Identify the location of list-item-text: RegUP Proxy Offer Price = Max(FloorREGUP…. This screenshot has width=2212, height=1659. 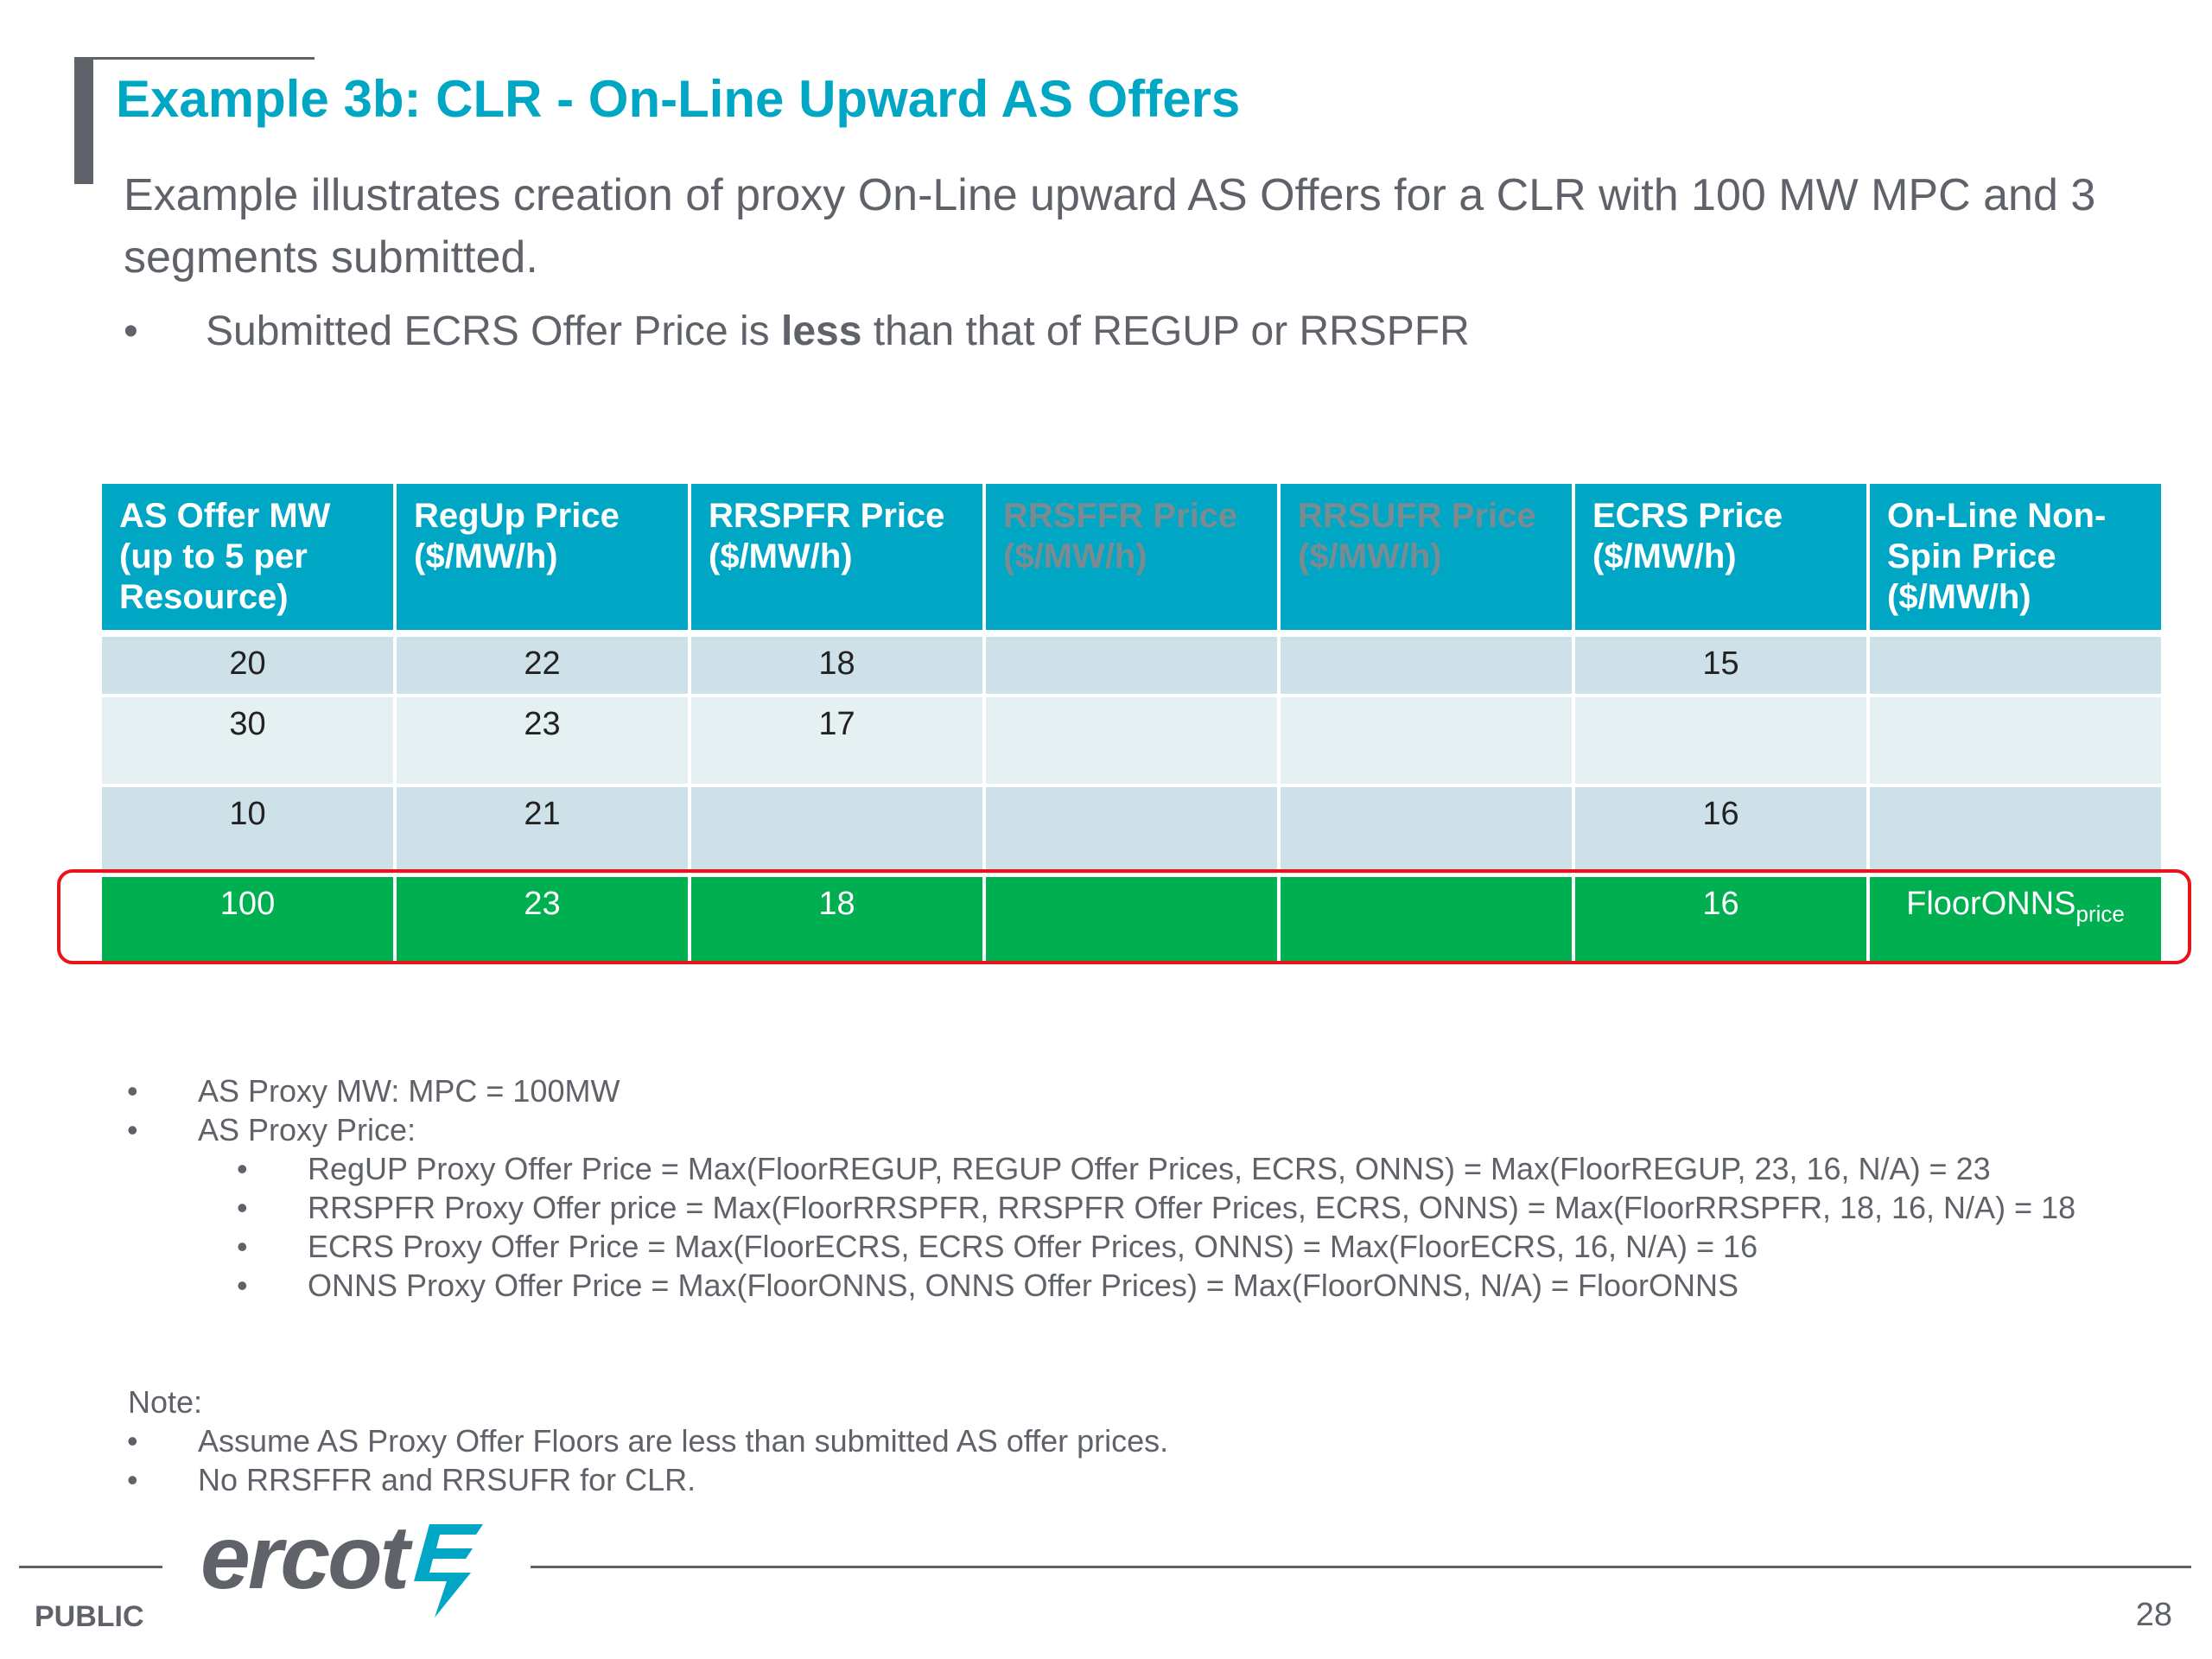
(1149, 1168).